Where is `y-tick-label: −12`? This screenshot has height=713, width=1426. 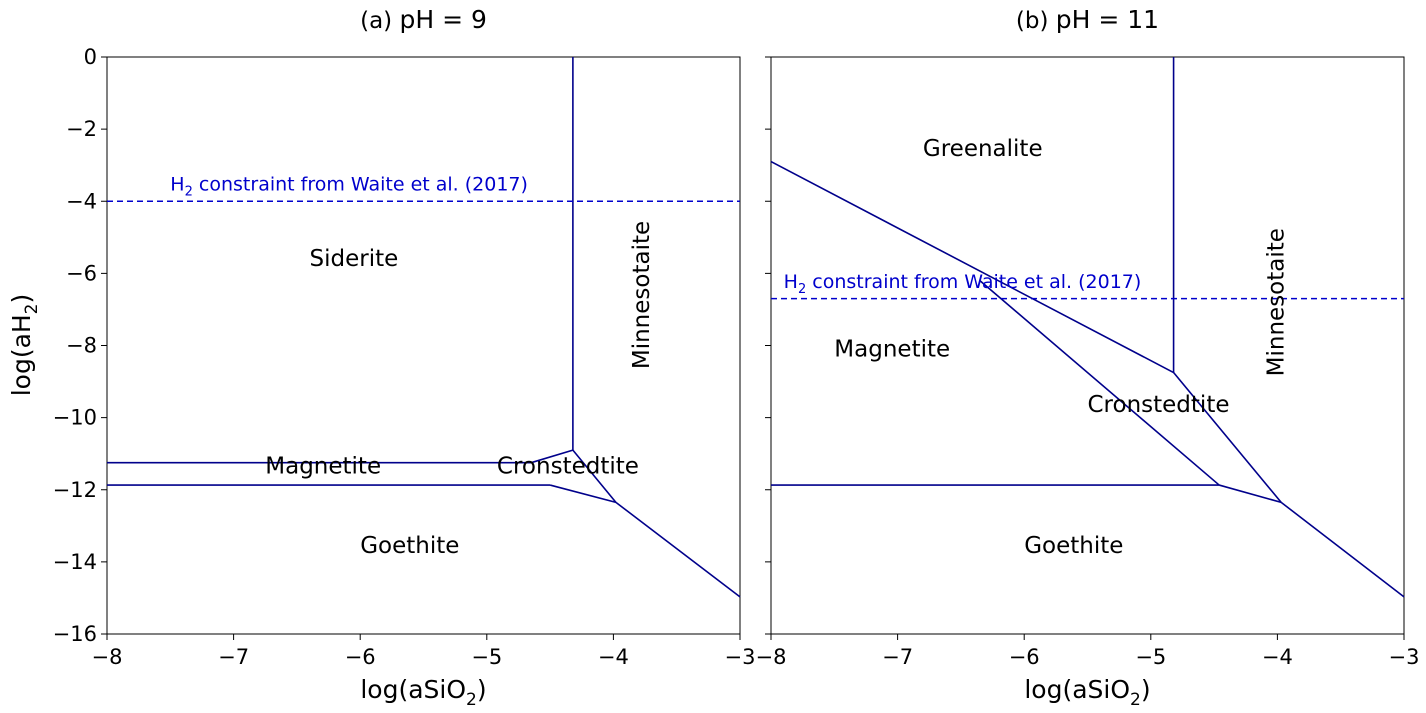 y-tick-label: −12 is located at coordinates (75, 490).